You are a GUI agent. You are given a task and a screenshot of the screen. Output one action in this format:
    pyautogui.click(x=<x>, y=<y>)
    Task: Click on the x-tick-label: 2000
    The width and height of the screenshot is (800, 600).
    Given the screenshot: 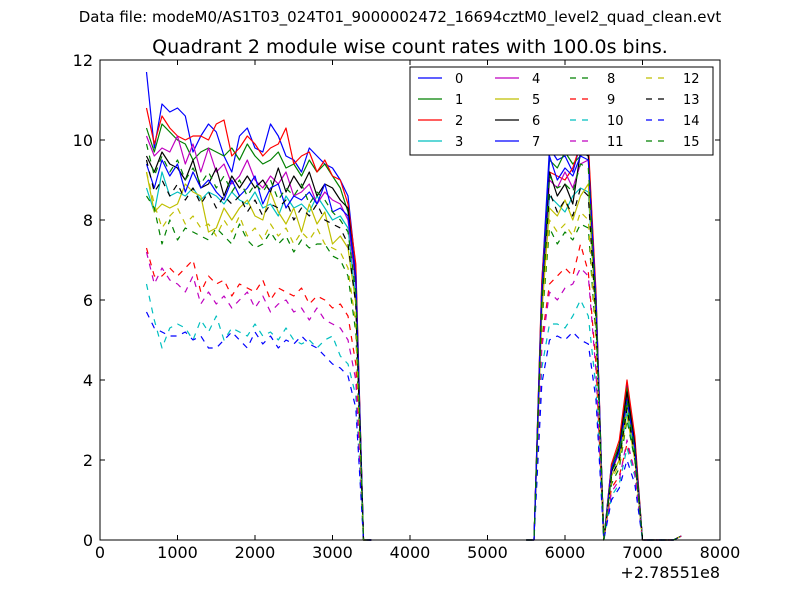 What is the action you would take?
    pyautogui.click(x=255, y=552)
    